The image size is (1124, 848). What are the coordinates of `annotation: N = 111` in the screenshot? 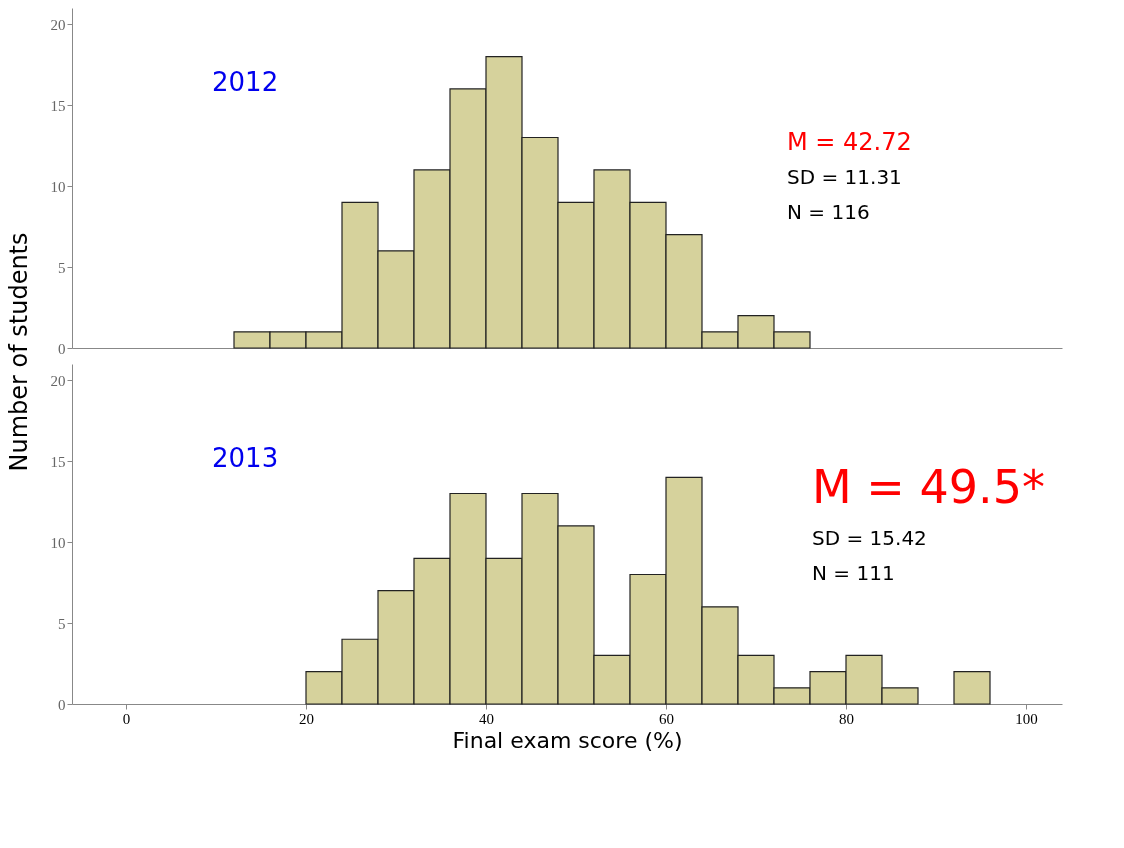 It's located at (853, 573).